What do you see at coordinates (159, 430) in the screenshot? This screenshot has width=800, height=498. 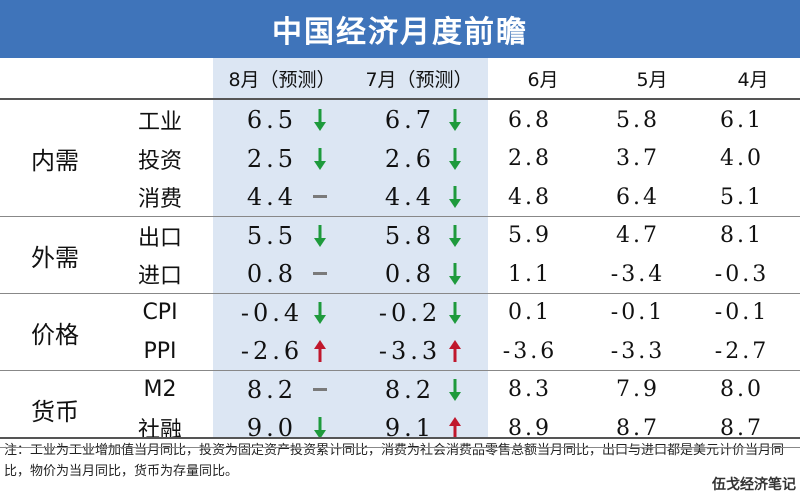 I see `row-label: 社融` at bounding box center [159, 430].